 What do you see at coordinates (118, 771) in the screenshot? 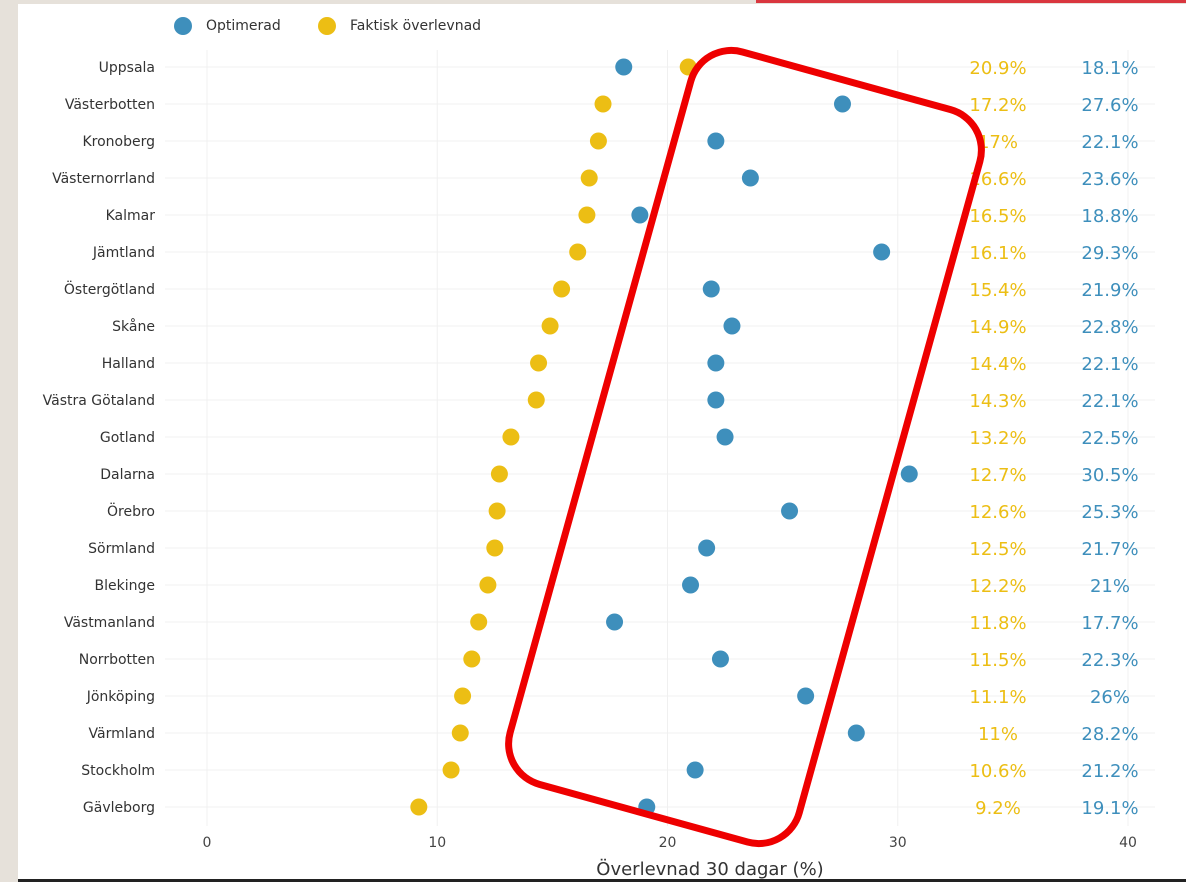
I see `region-label: Stockholm` at bounding box center [118, 771].